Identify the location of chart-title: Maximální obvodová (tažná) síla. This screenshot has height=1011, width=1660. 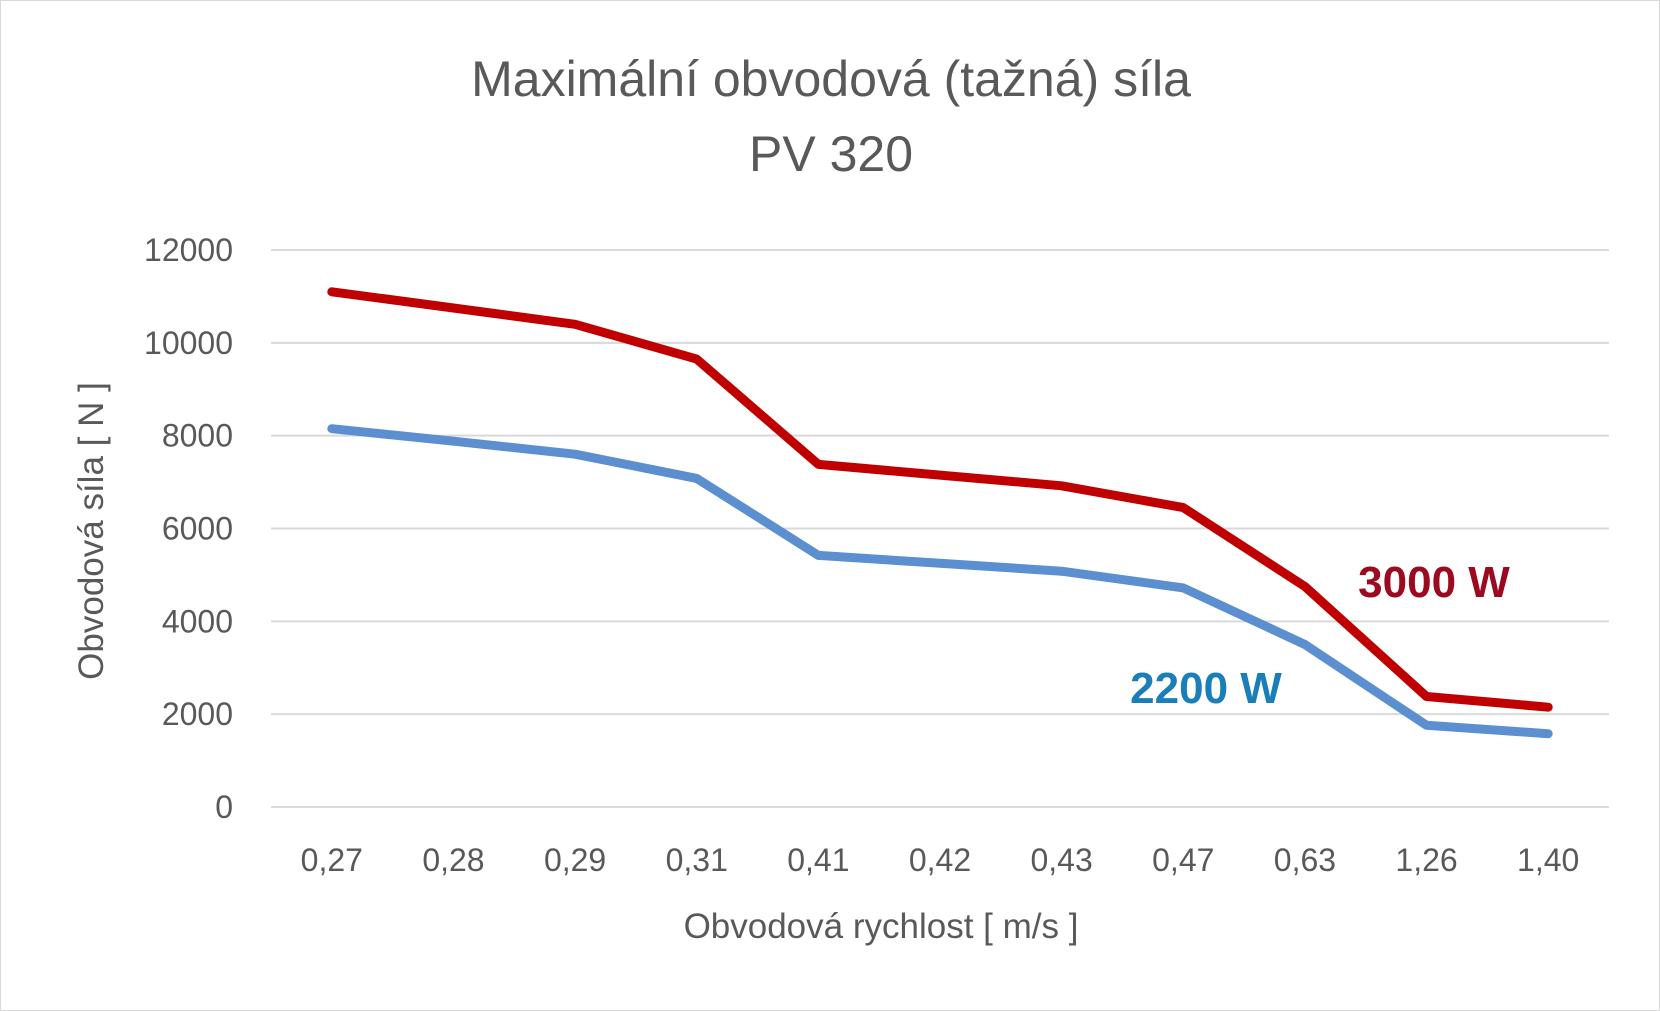
(831, 79).